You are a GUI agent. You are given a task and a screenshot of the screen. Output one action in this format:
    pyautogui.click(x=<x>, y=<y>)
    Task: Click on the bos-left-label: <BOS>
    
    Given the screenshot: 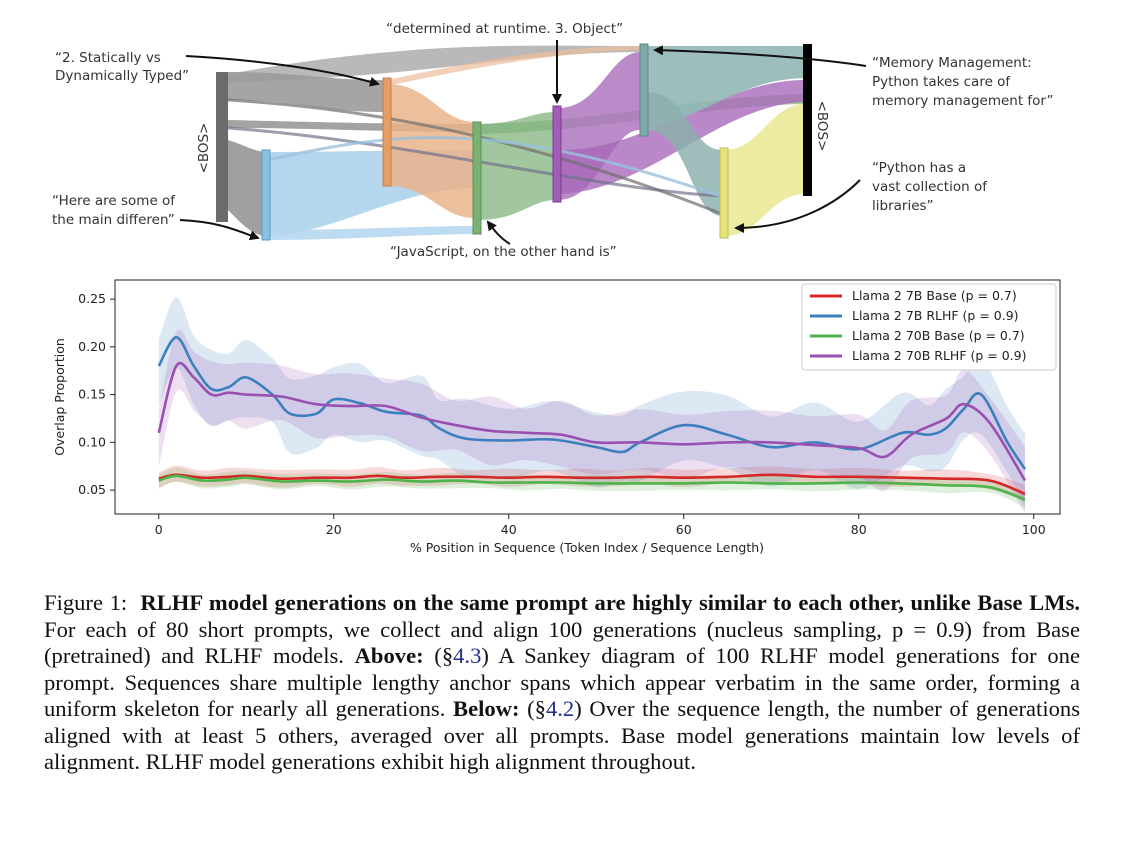 What is the action you would take?
    pyautogui.click(x=204, y=148)
    